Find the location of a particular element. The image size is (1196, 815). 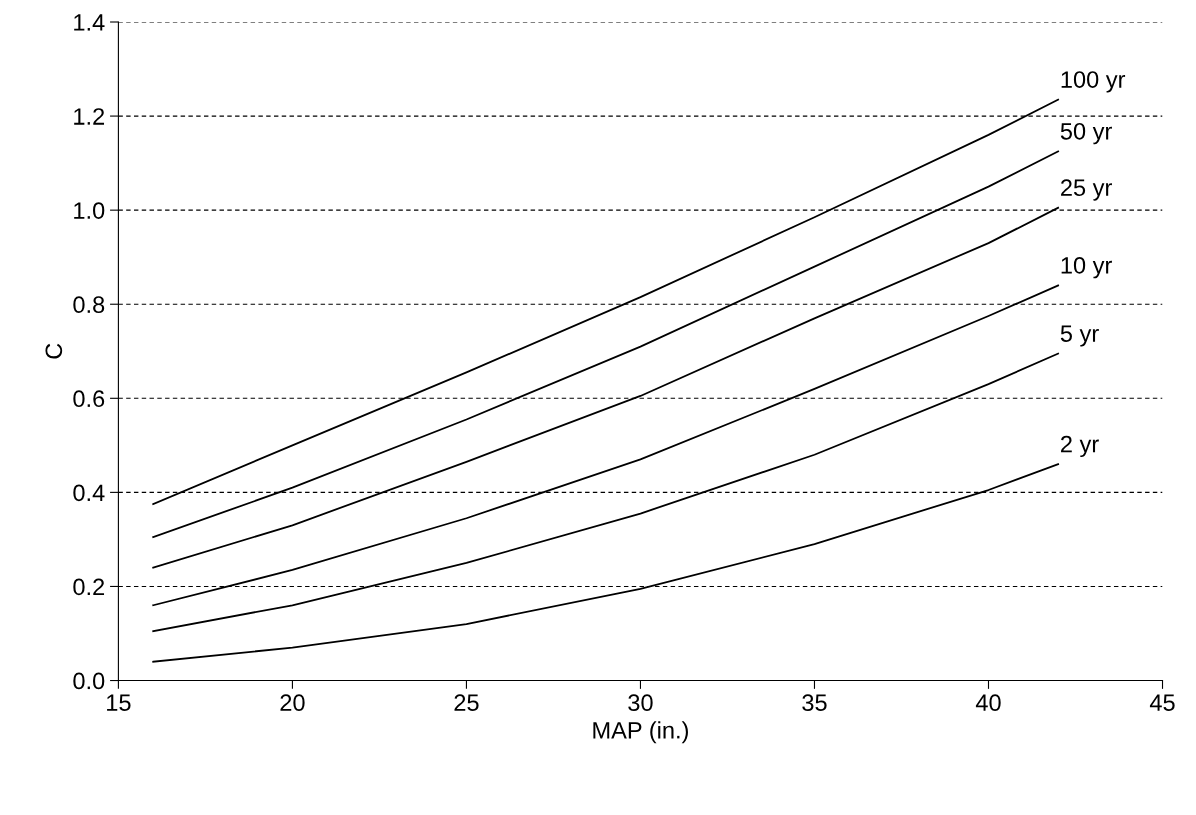

series-label: 2 yr is located at coordinates (1080, 446).